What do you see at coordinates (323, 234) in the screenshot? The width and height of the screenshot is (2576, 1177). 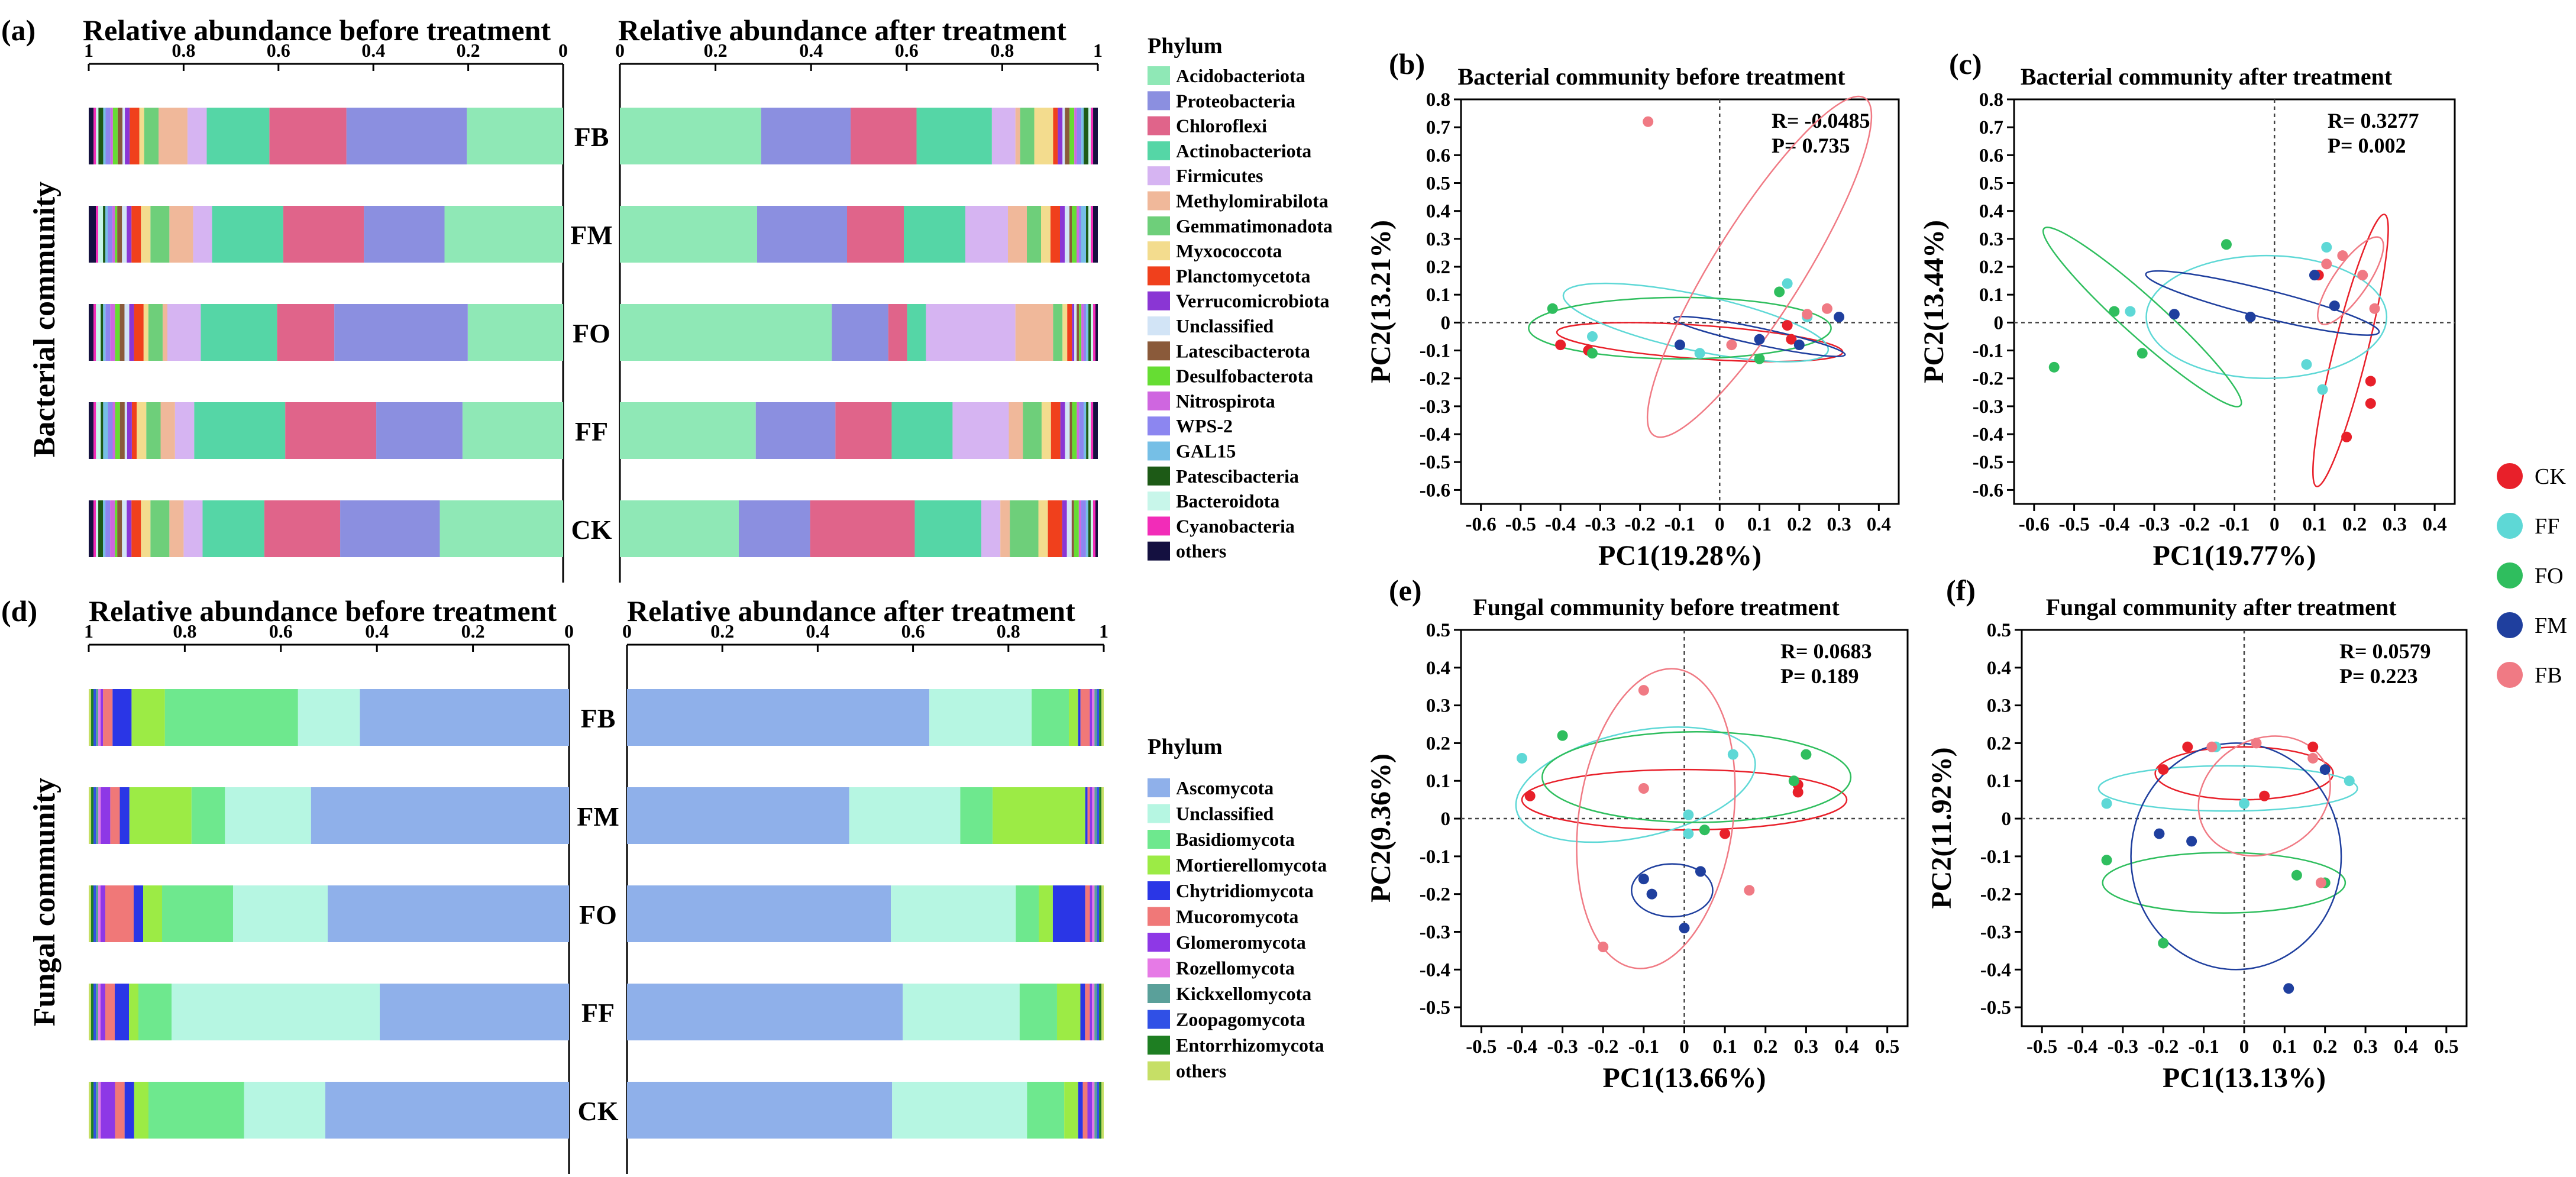 I see `bar-before-FM-Chloroflexi` at bounding box center [323, 234].